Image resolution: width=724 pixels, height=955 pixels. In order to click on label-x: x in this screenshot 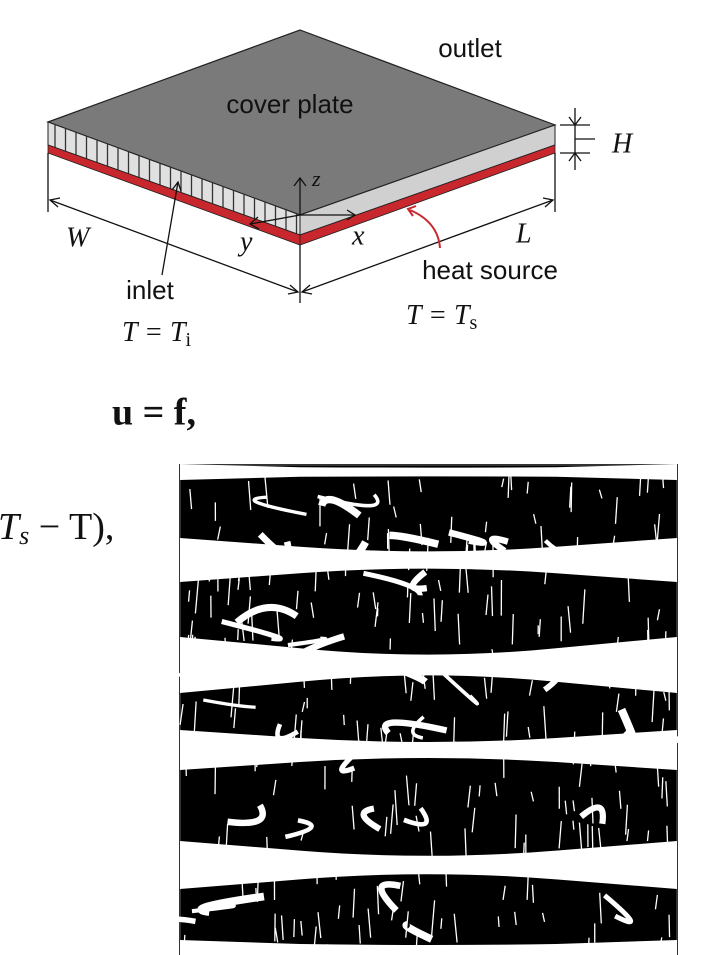, I will do `click(358, 235)`.